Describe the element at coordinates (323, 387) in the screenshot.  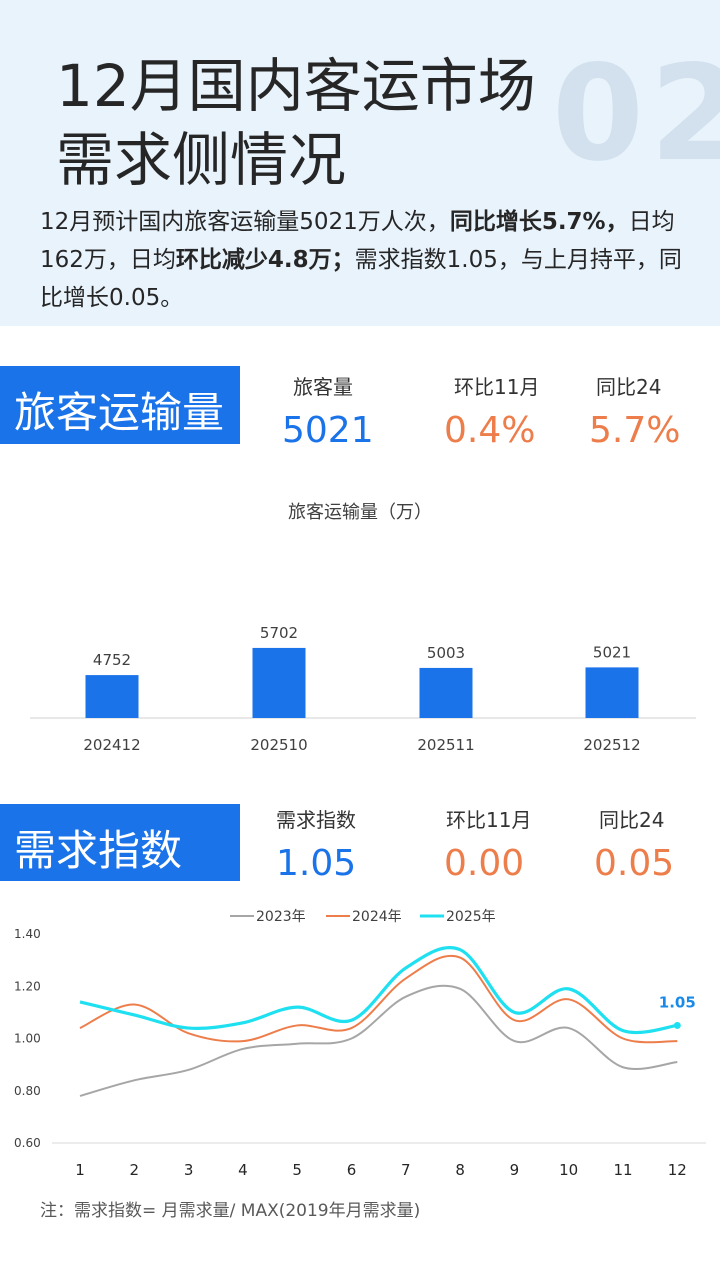
I see `stat-label-passengers: 旅客量` at that location.